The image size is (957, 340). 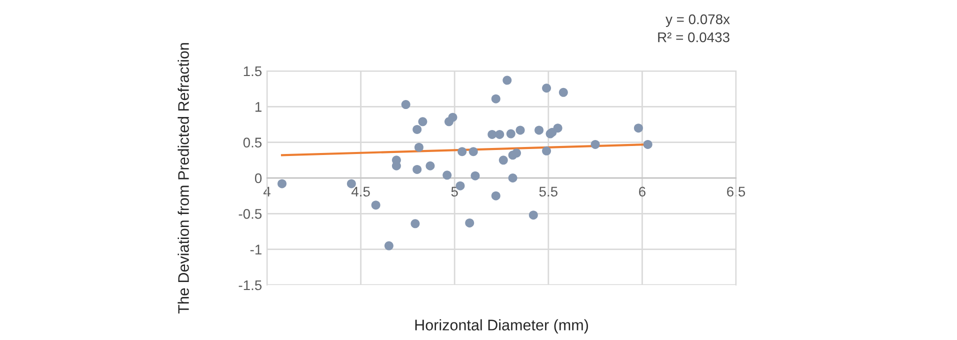 I want to click on y-tick-label: 0, so click(x=258, y=178).